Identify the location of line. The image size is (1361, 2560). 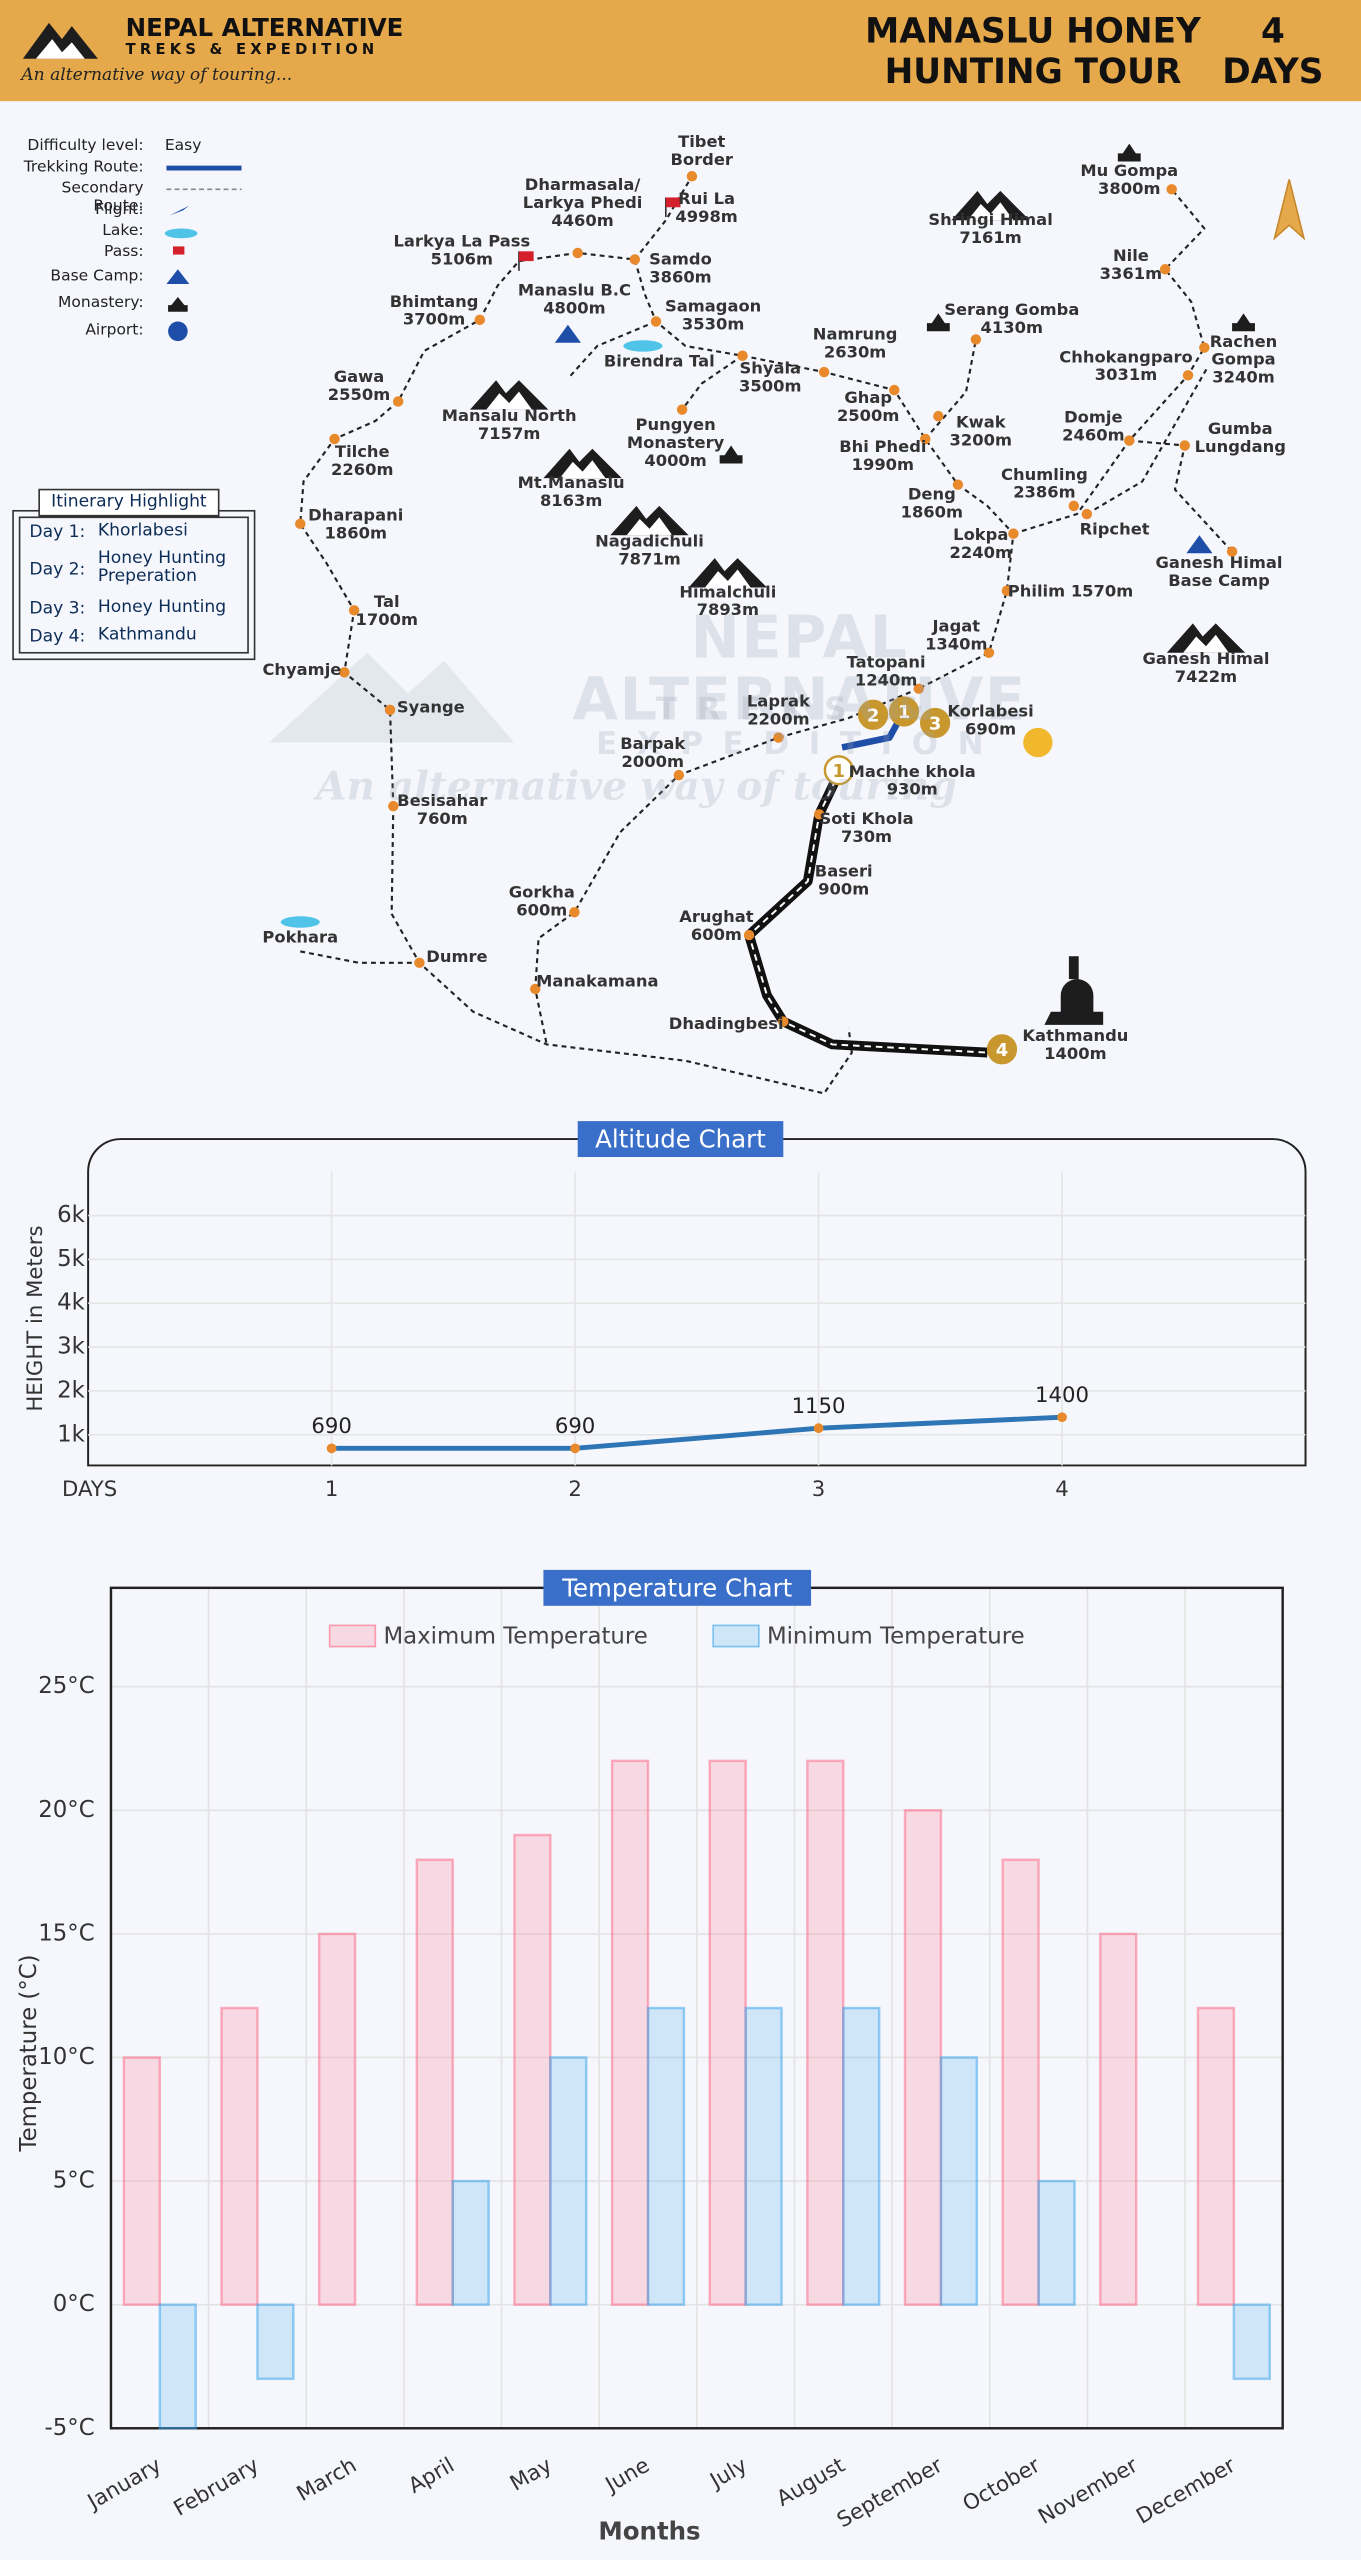
(697, 1432).